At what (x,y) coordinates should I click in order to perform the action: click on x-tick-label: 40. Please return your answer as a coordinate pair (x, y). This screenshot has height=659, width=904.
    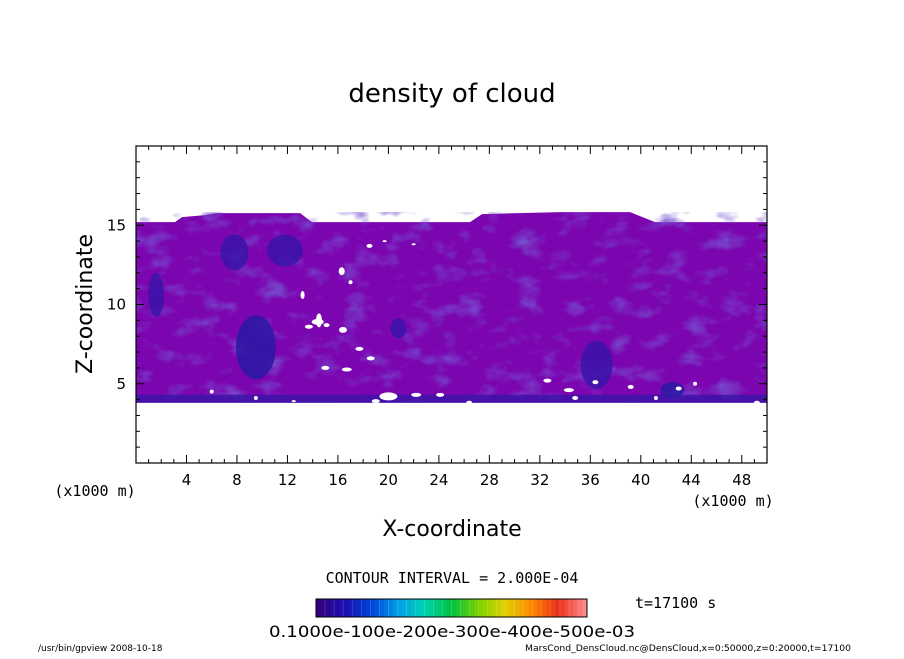
    Looking at the image, I should click on (640, 480).